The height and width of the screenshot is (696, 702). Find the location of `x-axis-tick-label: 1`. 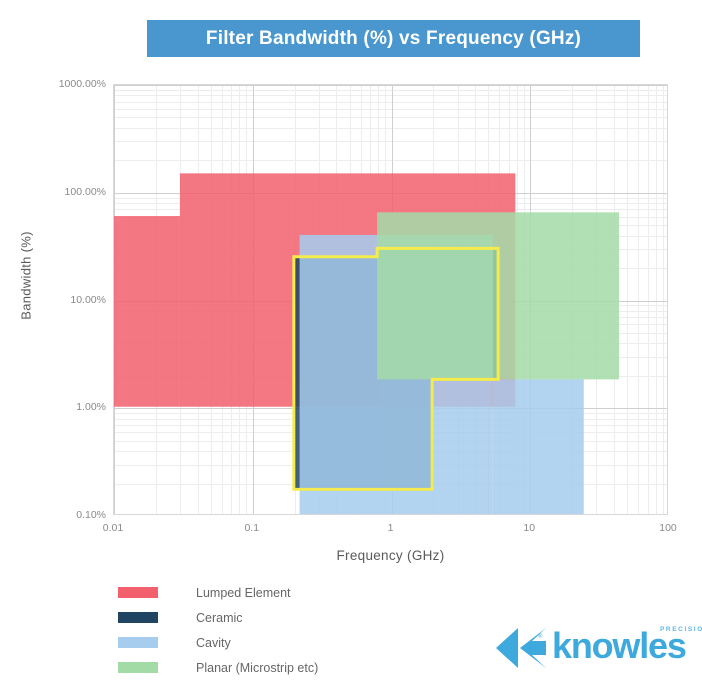

x-axis-tick-label: 1 is located at coordinates (390, 528).